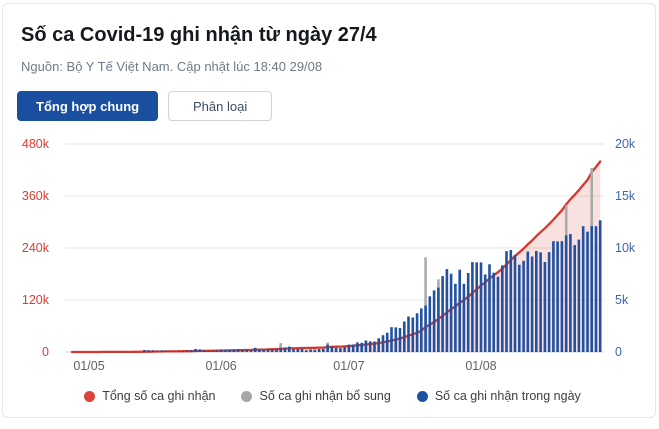 This screenshot has height=429, width=659. Describe the element at coordinates (316, 396) in the screenshot. I see `legend-item-bonus: Số ca ghi nhận bổ sung` at that location.